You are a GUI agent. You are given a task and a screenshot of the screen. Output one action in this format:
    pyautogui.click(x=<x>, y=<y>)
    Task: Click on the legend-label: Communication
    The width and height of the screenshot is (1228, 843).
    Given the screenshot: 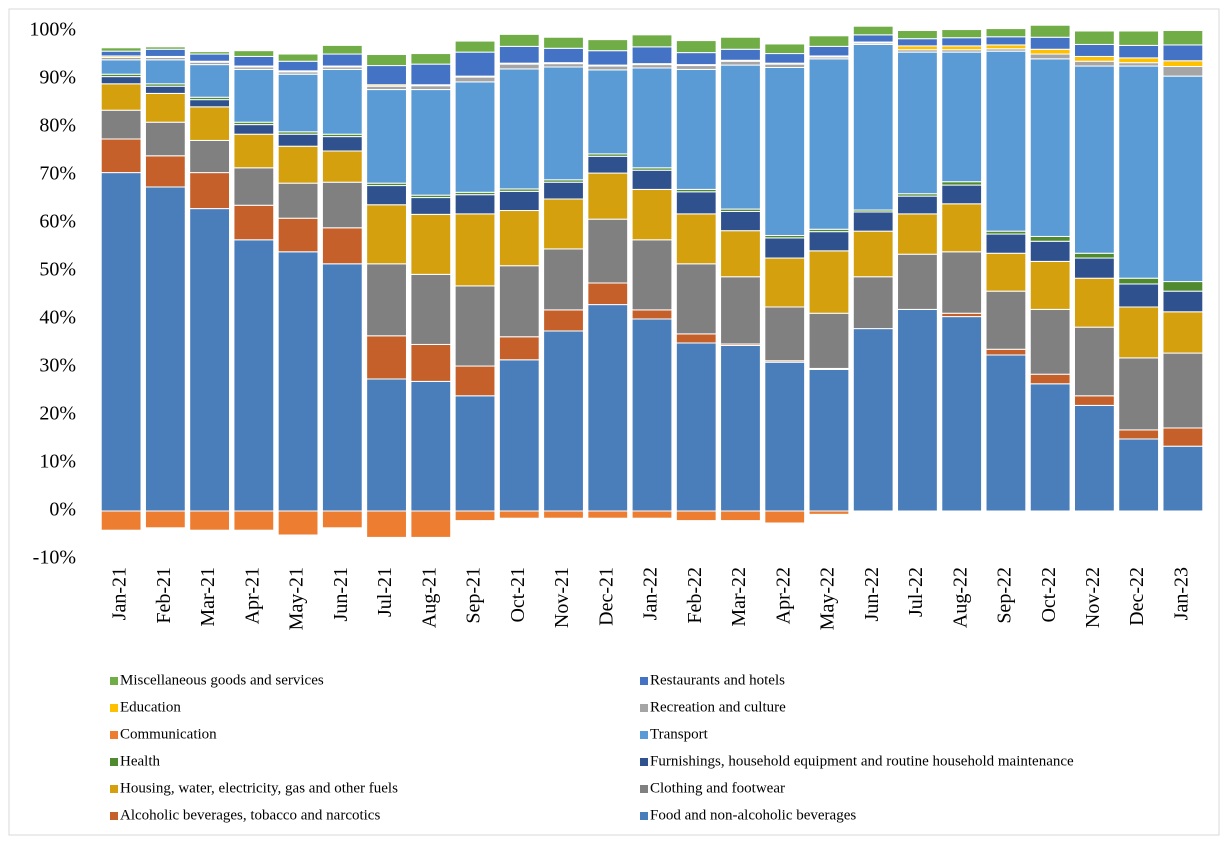 What is the action you would take?
    pyautogui.click(x=168, y=734)
    